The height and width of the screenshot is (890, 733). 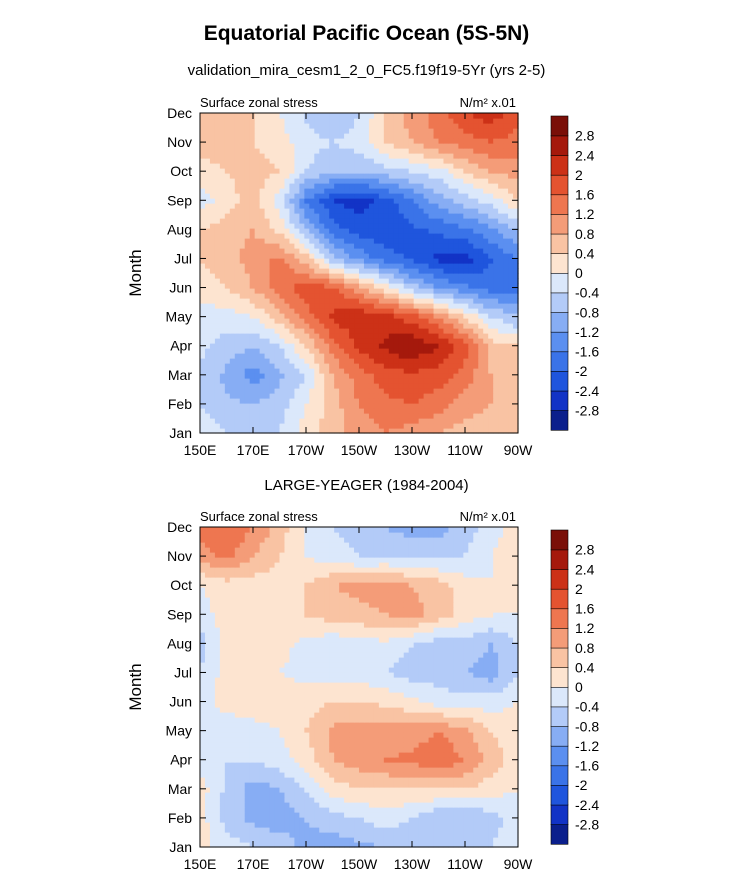 What do you see at coordinates (581, 371) in the screenshot?
I see `colorbar-label: -2` at bounding box center [581, 371].